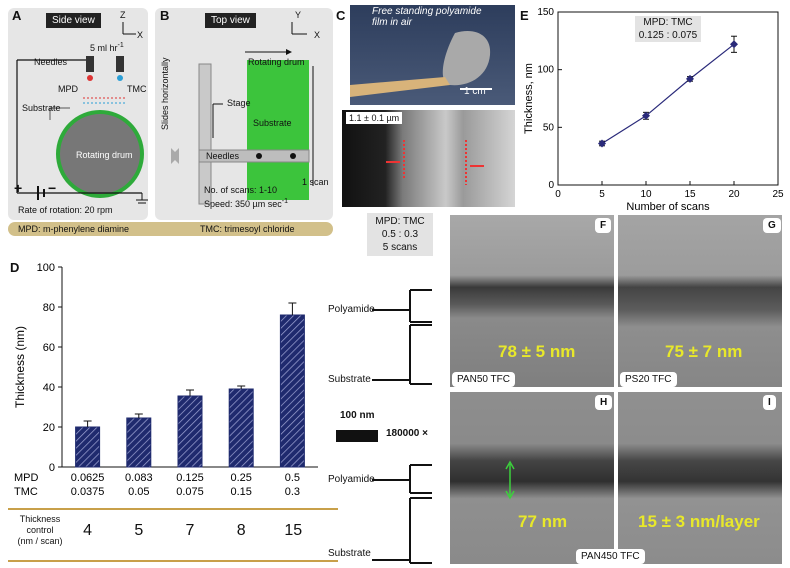 The height and width of the screenshot is (568, 790). Describe the element at coordinates (247, 229) in the screenshot. I see `legend-tmc: TMC: trimesoyl chloride` at that location.